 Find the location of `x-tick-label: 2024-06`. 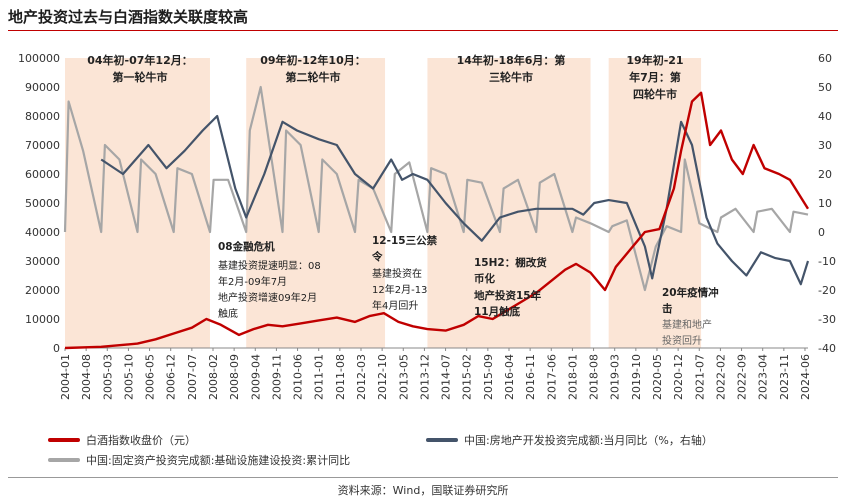

x-tick-label: 2024-06 is located at coordinates (805, 377).